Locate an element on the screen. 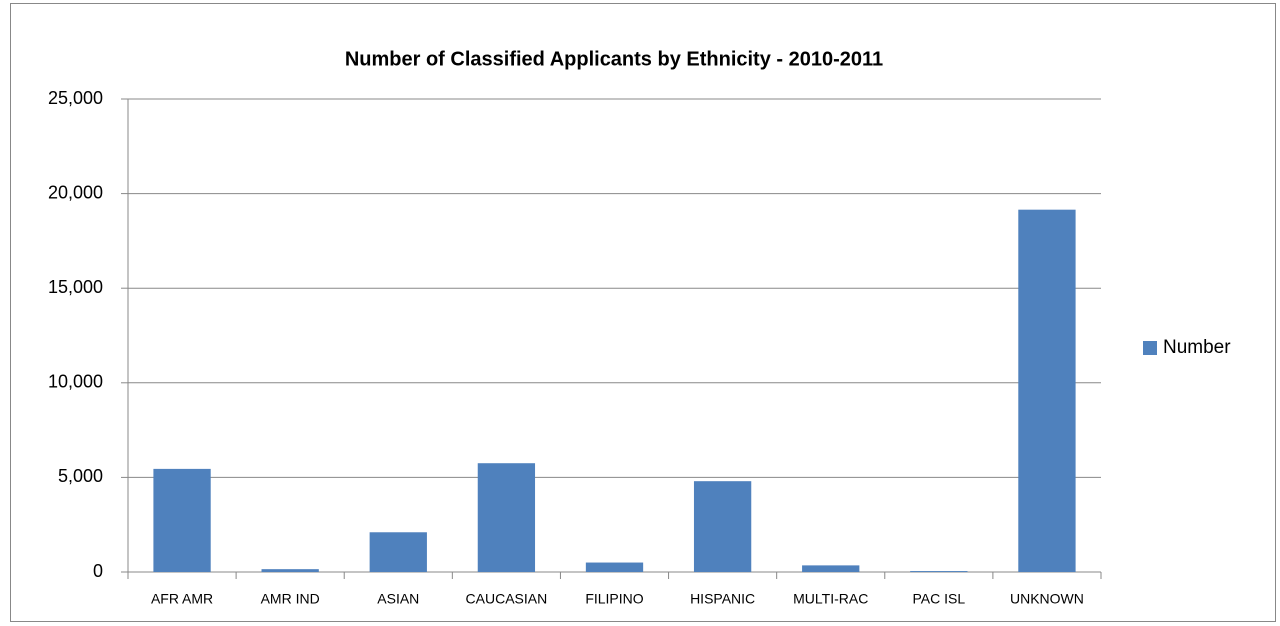 Image resolution: width=1280 pixels, height=626 pixels. y-tick-label: 20,000 is located at coordinates (75, 192).